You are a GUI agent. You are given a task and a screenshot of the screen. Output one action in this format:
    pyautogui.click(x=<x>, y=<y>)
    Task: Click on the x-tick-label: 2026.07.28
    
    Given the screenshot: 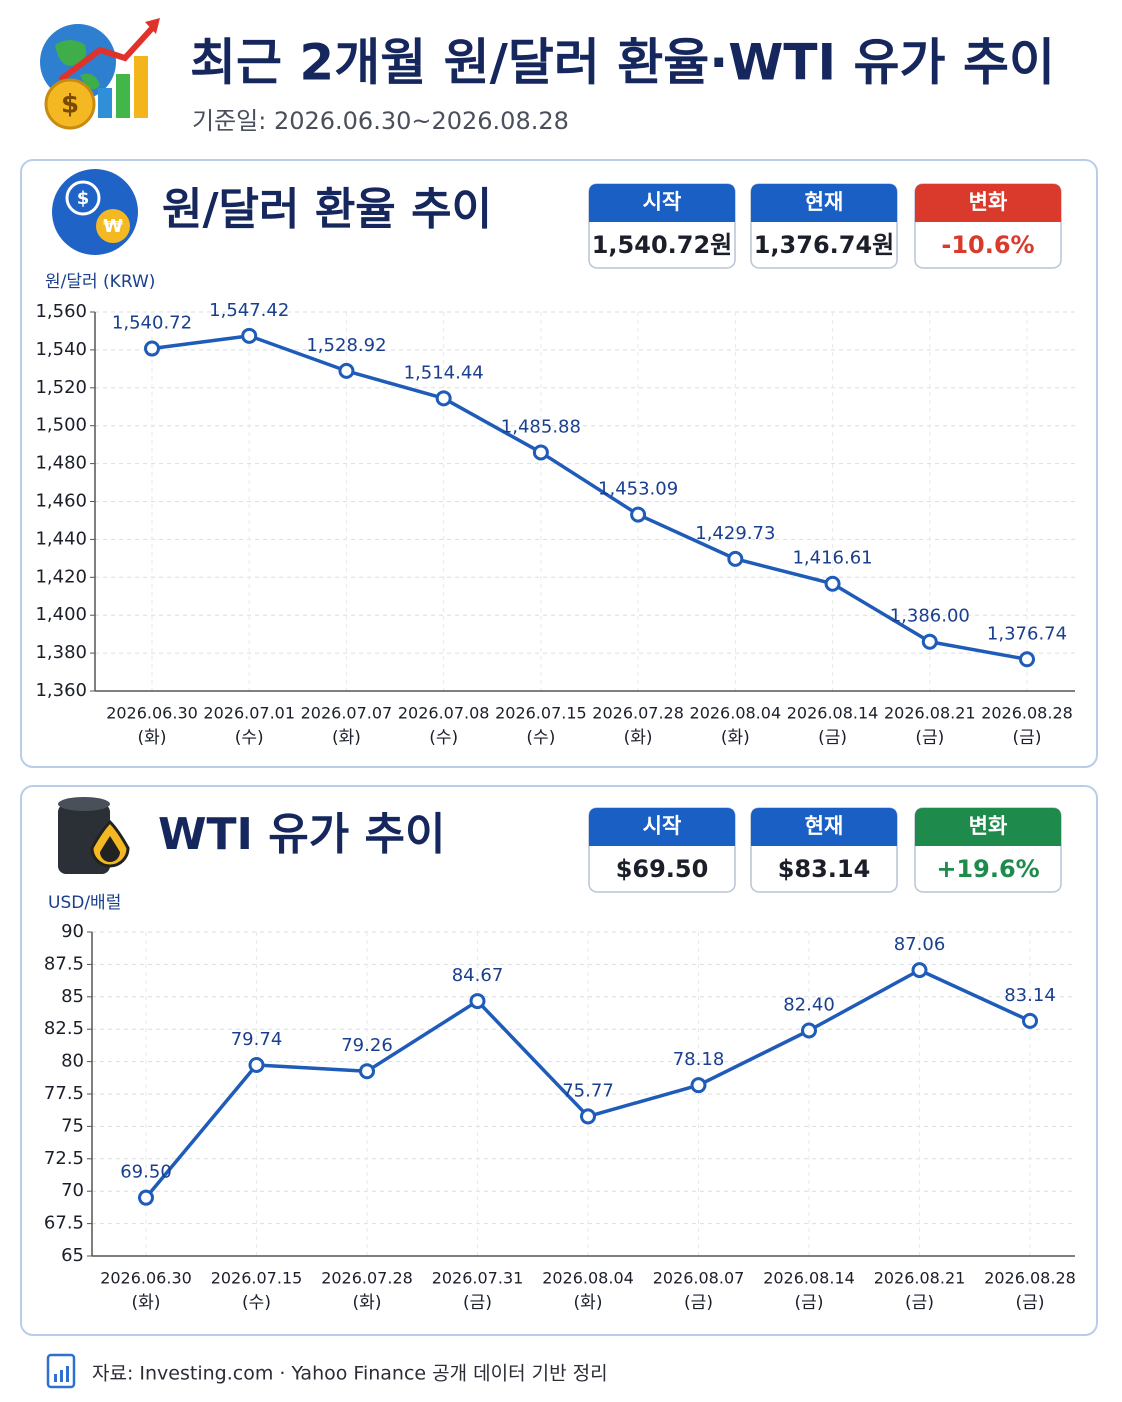 What is the action you would take?
    pyautogui.click(x=638, y=713)
    